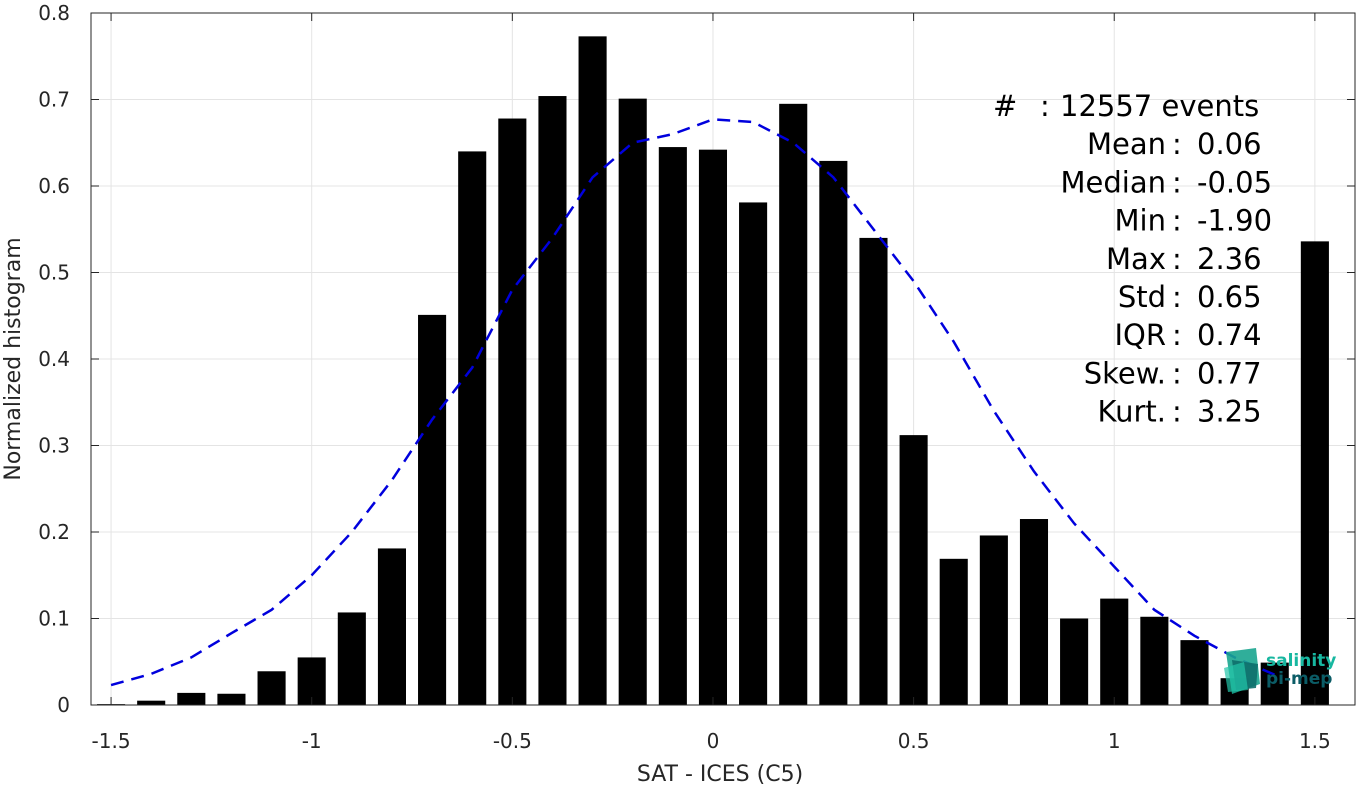 This screenshot has height=785, width=1367. What do you see at coordinates (1125, 373) in the screenshot?
I see `stat-label: Skew.` at bounding box center [1125, 373].